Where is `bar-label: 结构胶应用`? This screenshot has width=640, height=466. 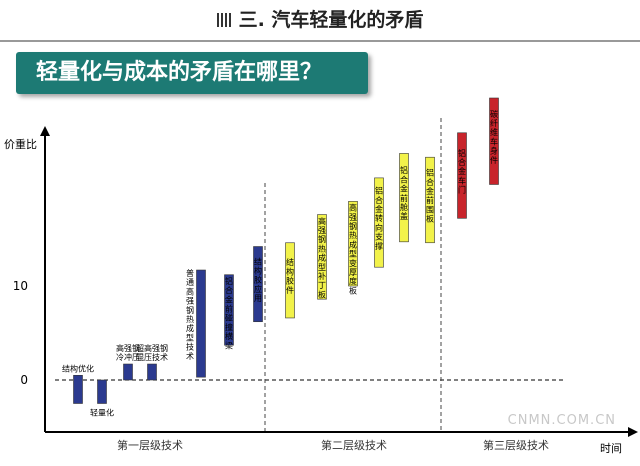
bar-label: 结构胶应用 is located at coordinates (258, 279).